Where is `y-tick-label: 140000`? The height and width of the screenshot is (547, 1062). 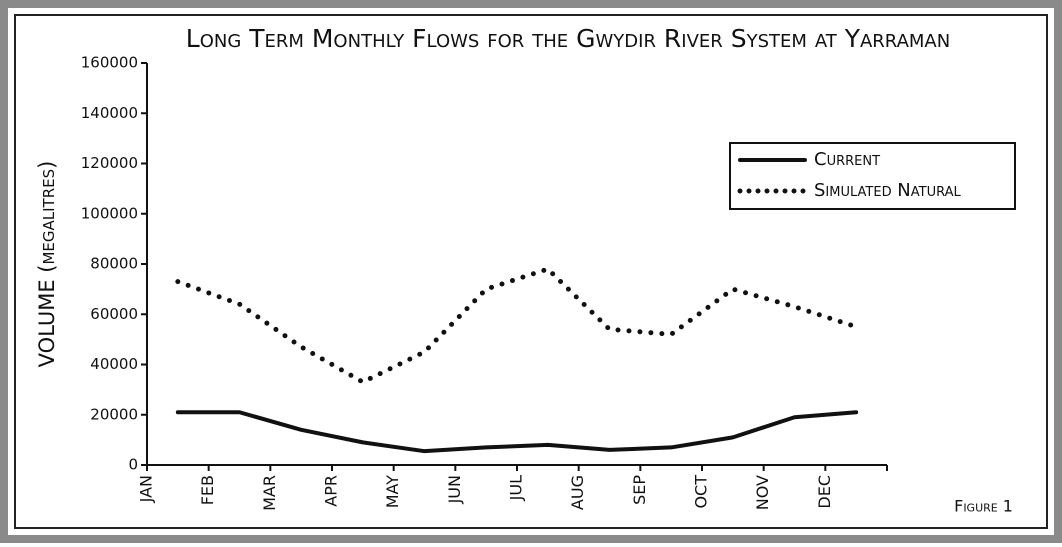
y-tick-label: 140000 is located at coordinates (109, 113).